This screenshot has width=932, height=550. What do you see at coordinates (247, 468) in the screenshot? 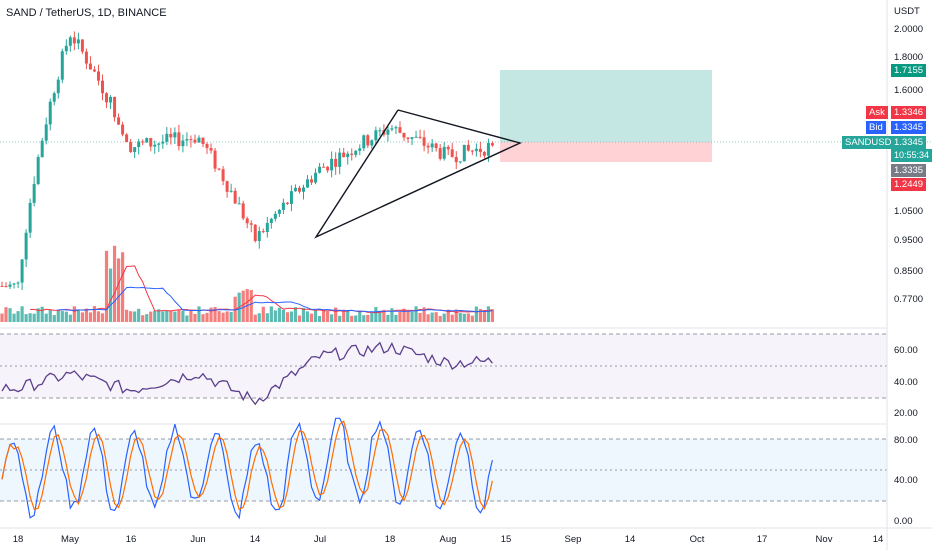
I see `stoch-k-line` at bounding box center [247, 468].